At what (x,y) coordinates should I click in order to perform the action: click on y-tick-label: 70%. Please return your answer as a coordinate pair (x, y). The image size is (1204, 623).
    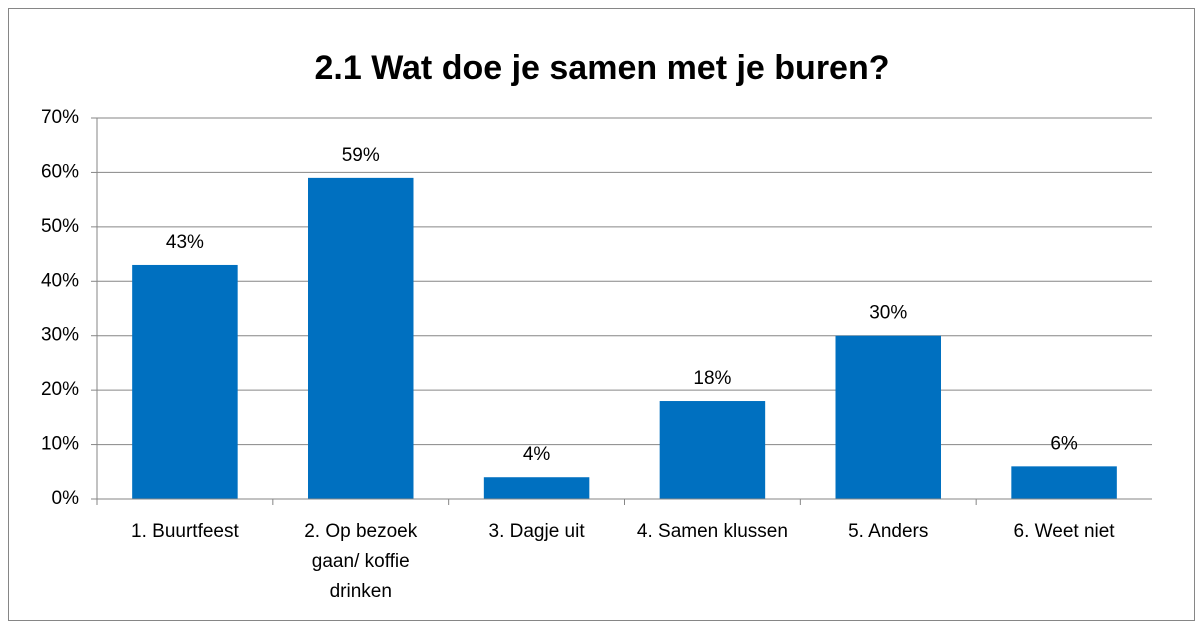
    Looking at the image, I should click on (60, 117).